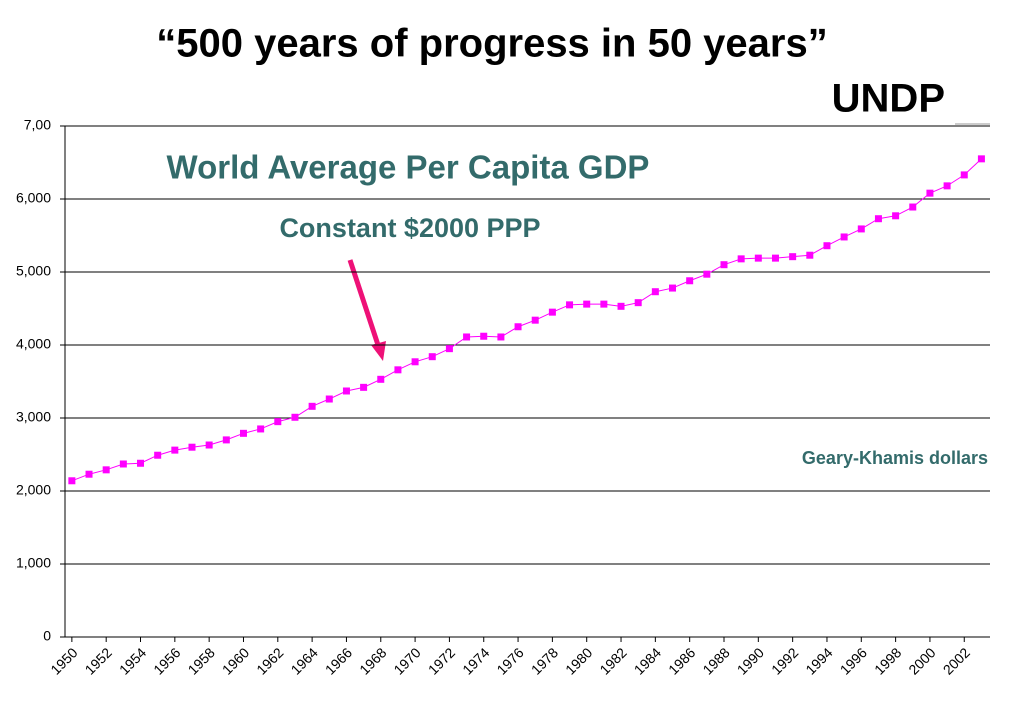  I want to click on x-tick-label: 1962, so click(269, 660).